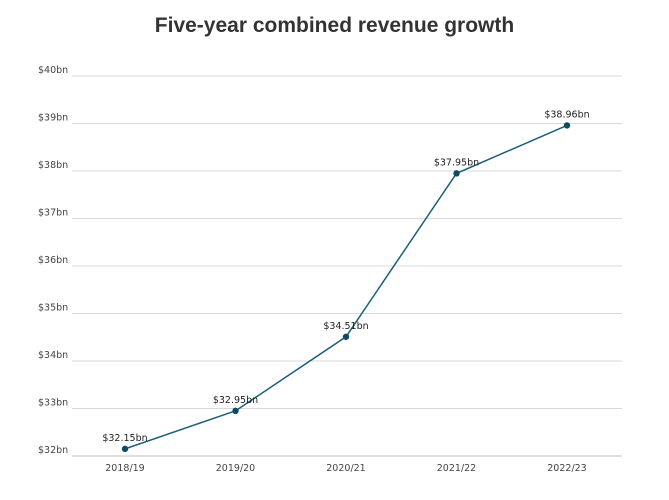 The height and width of the screenshot is (500, 669). What do you see at coordinates (235, 468) in the screenshot?
I see `x-tick-label: 2019/20` at bounding box center [235, 468].